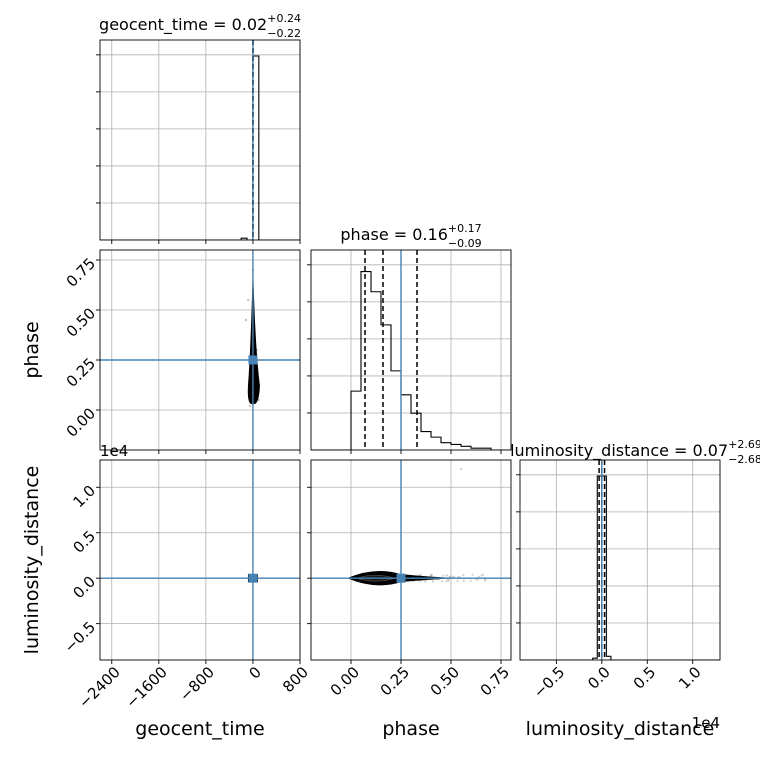 The width and height of the screenshot is (760, 760). Describe the element at coordinates (620, 567) in the screenshot. I see `hist-luminosity-distance-hist` at that location.